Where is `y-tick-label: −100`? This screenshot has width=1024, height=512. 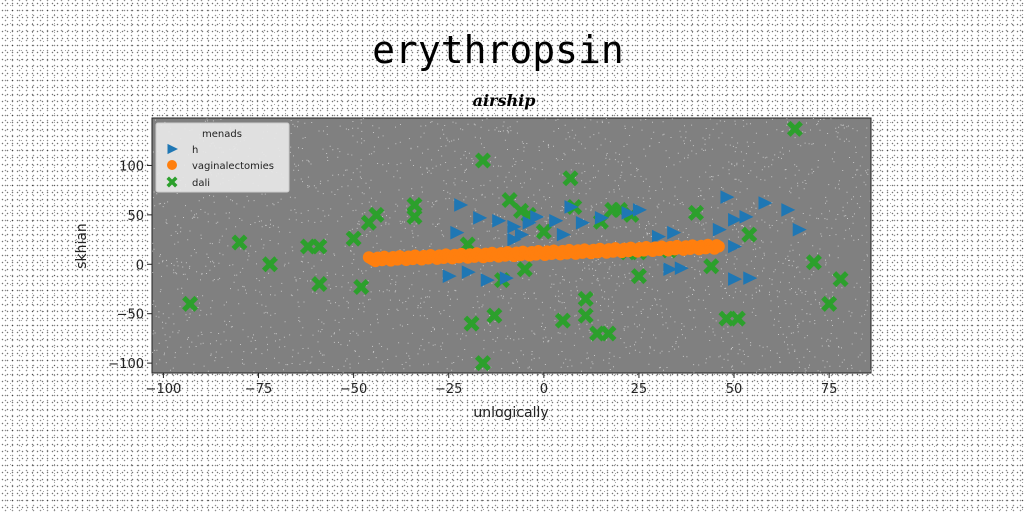 y-tick-label: −100 is located at coordinates (126, 364).